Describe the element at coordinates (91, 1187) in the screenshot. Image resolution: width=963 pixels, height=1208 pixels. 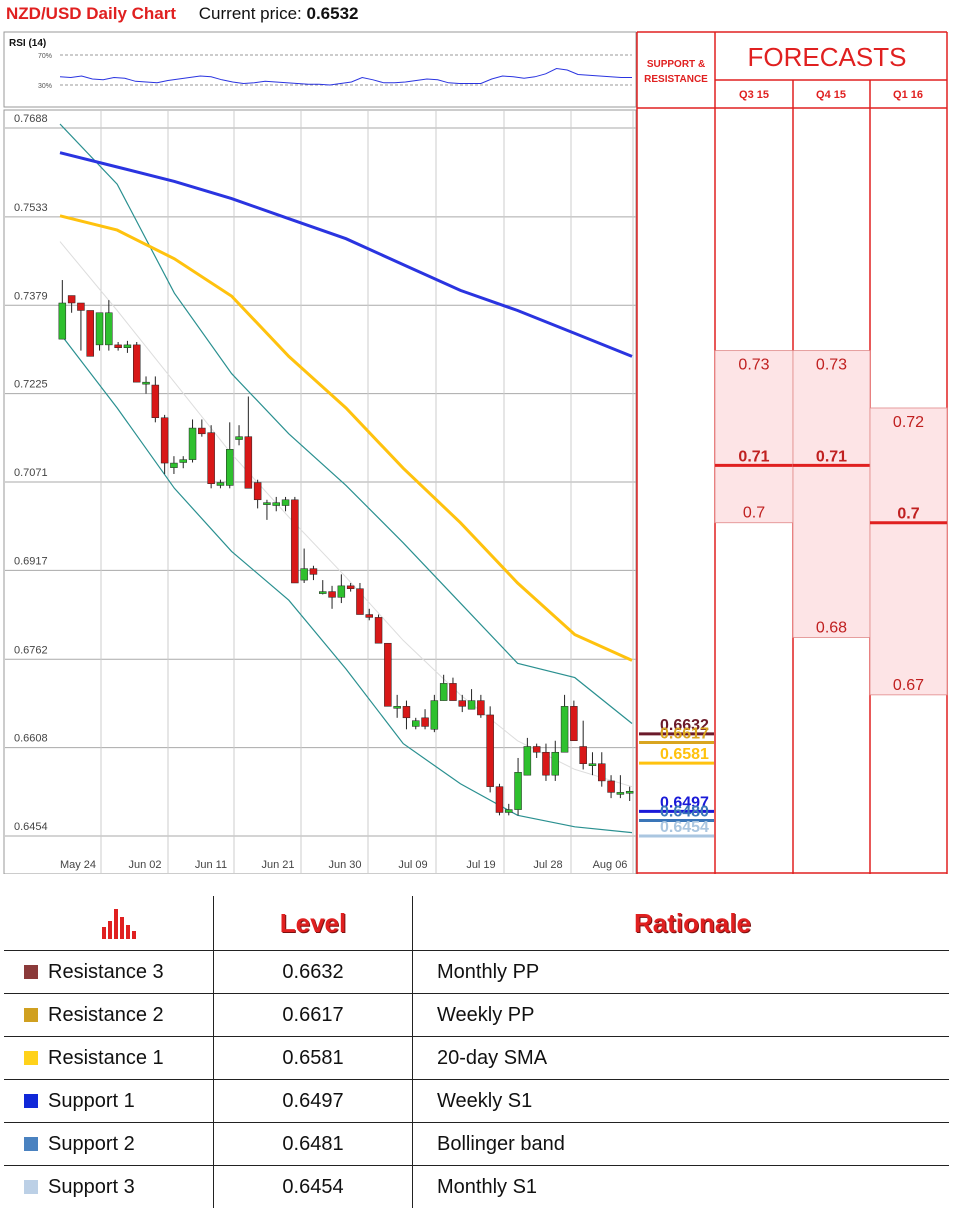
I see `level-name: Support 3` at that location.